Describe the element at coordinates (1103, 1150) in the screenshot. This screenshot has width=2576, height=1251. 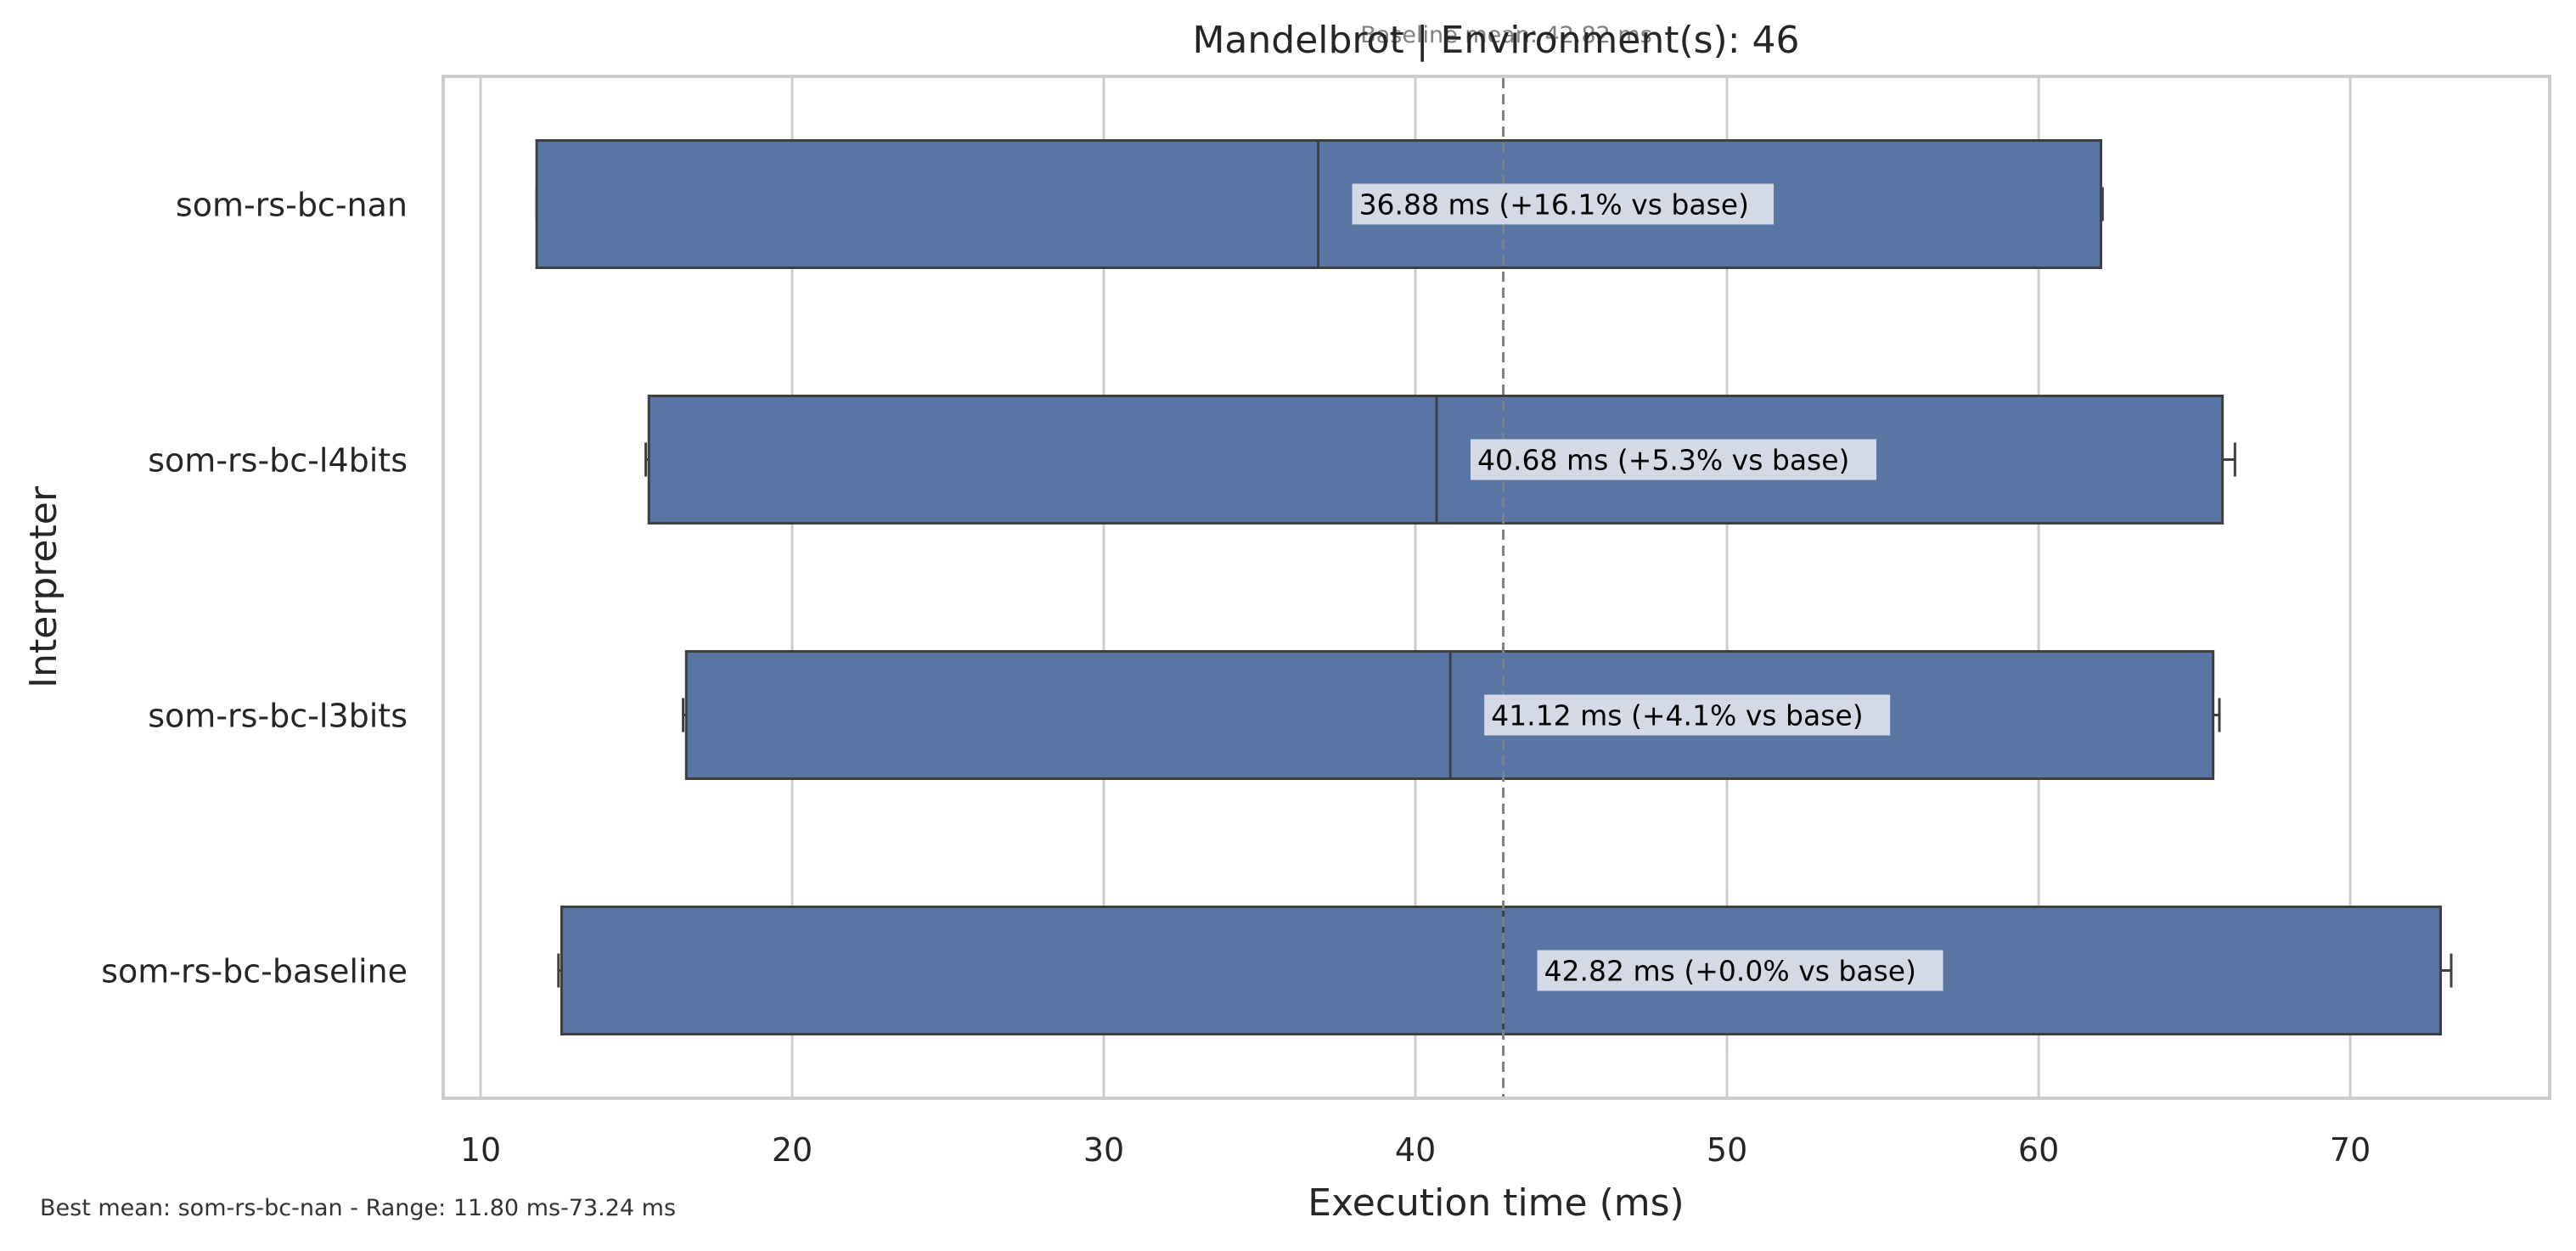
I see `x-tick-label-30: 30` at that location.